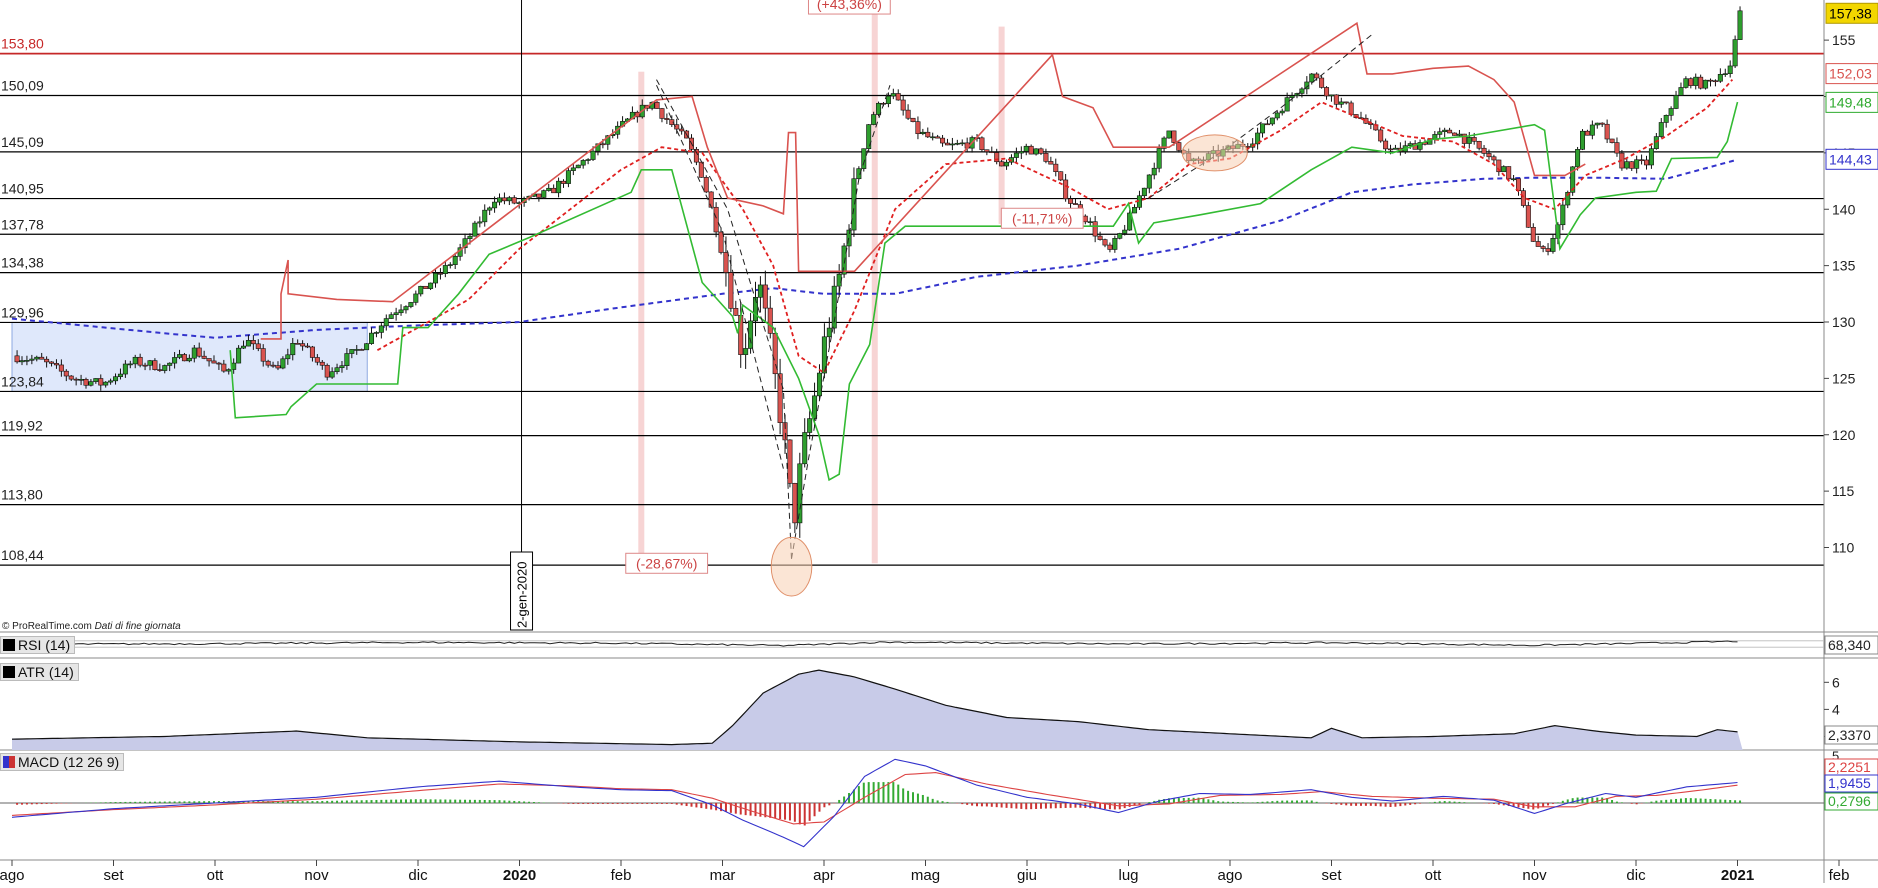 Image resolution: width=1878 pixels, height=888 pixels. Describe the element at coordinates (877, 710) in the screenshot. I see `atr-area` at that location.